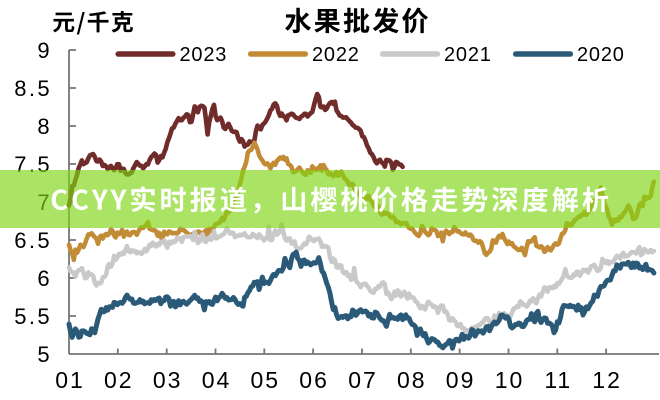 This screenshot has width=660, height=400. I want to click on svg-text: 11, so click(558, 380).